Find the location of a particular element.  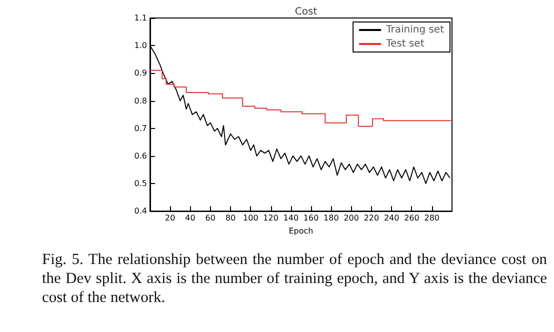

x-tick-label: 120 is located at coordinates (270, 218).